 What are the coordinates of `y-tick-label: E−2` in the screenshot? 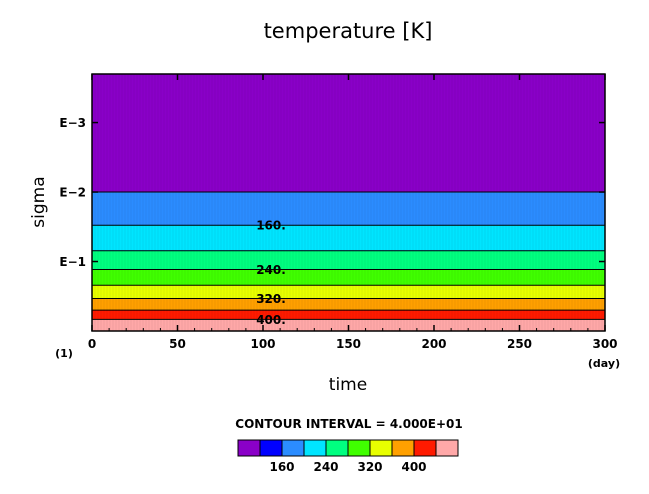 It's located at (72, 193).